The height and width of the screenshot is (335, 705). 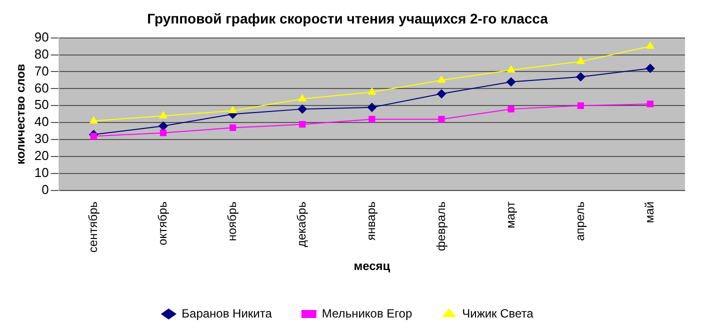 I want to click on y-tick-label: 60, so click(x=41, y=88).